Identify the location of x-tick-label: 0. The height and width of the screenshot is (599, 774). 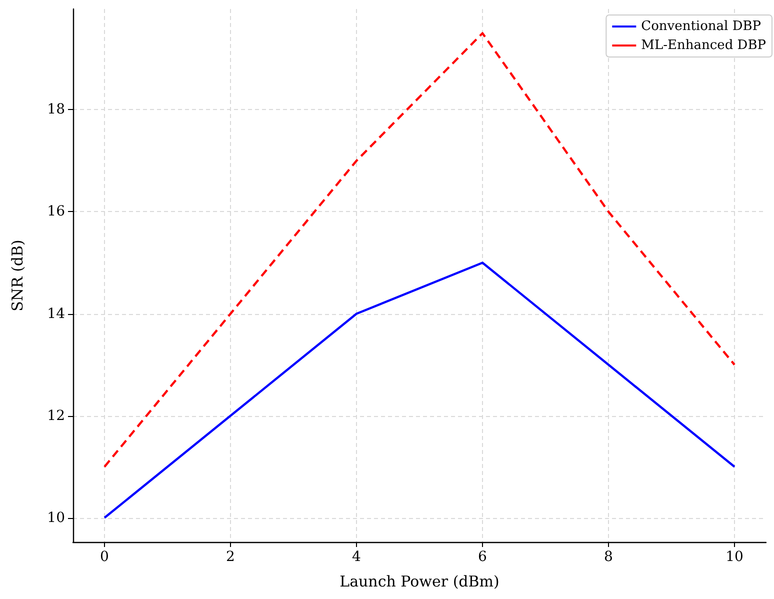
(104, 557).